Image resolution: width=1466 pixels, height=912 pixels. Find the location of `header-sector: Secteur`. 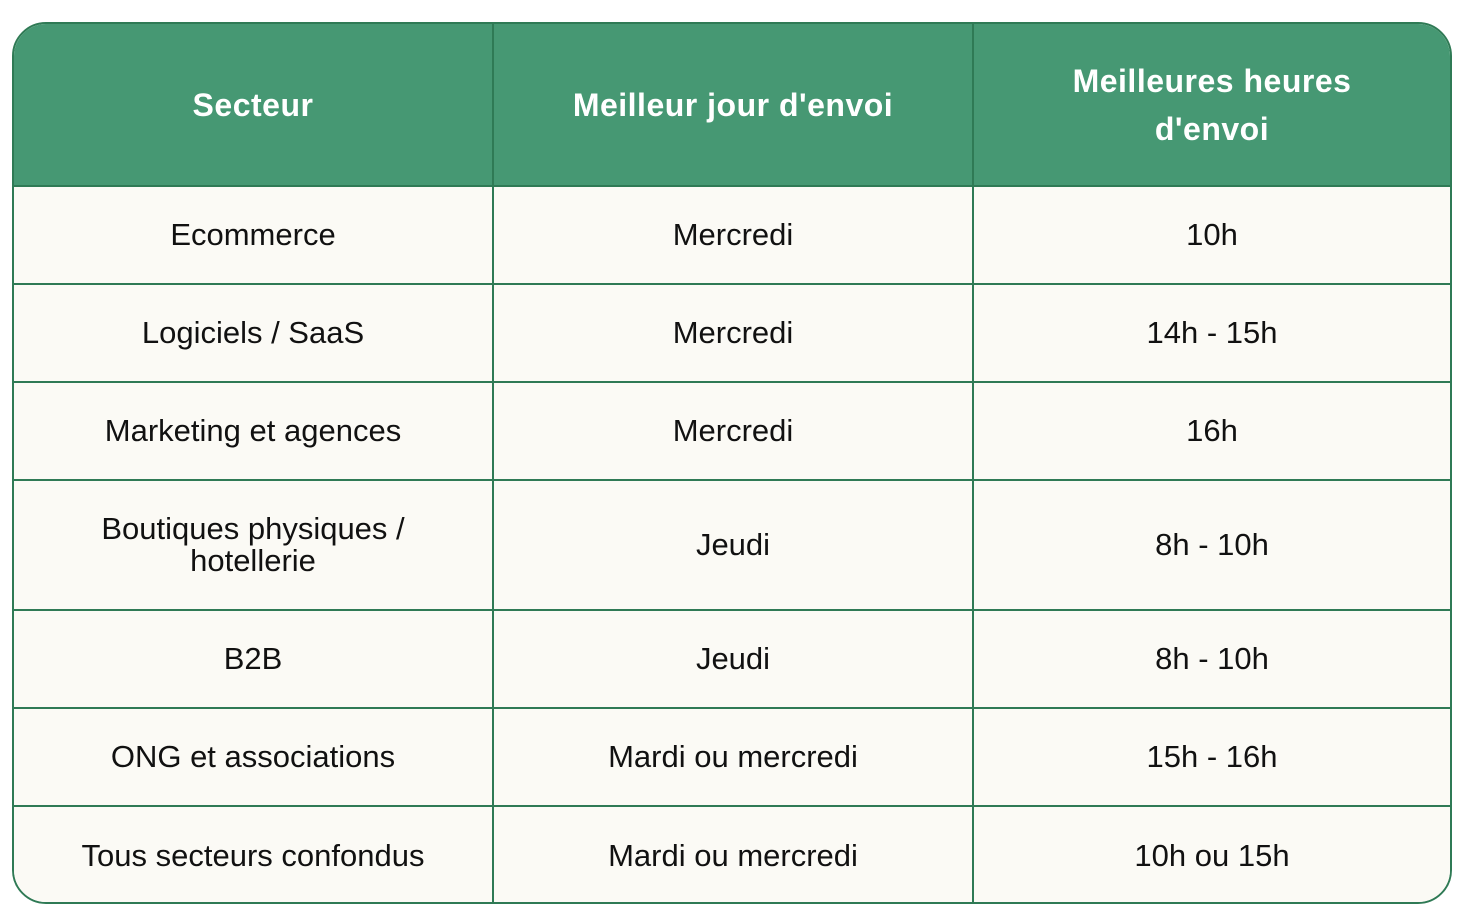

header-sector: Secteur is located at coordinates (254, 105).